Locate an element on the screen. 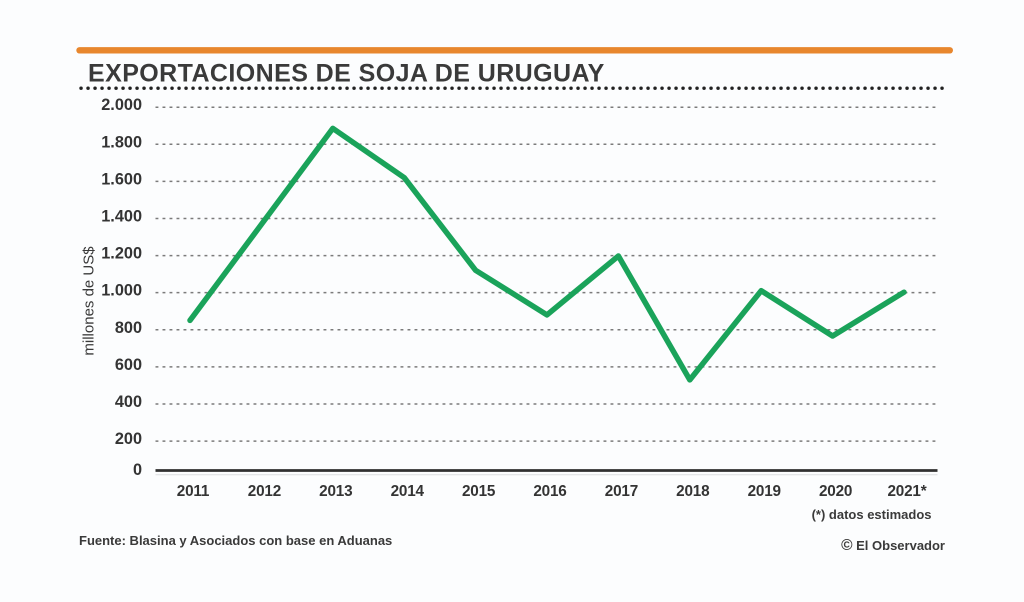  svg-text: (*) datos estimados is located at coordinates (872, 514).